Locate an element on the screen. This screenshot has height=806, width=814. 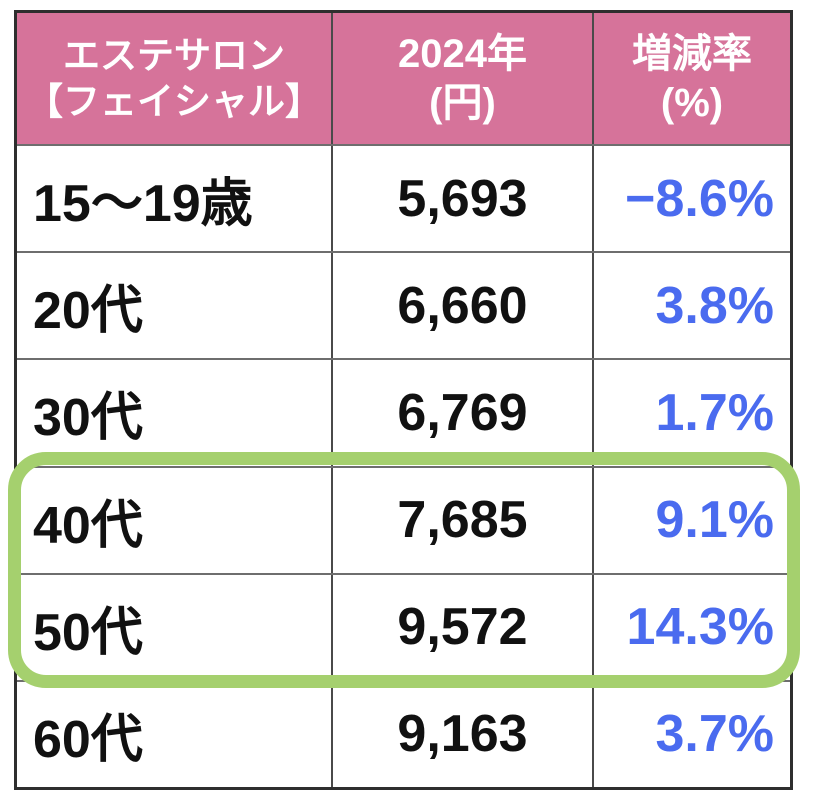
table-row-30s: 30代 6,769 1.7% is located at coordinates (403, 412).